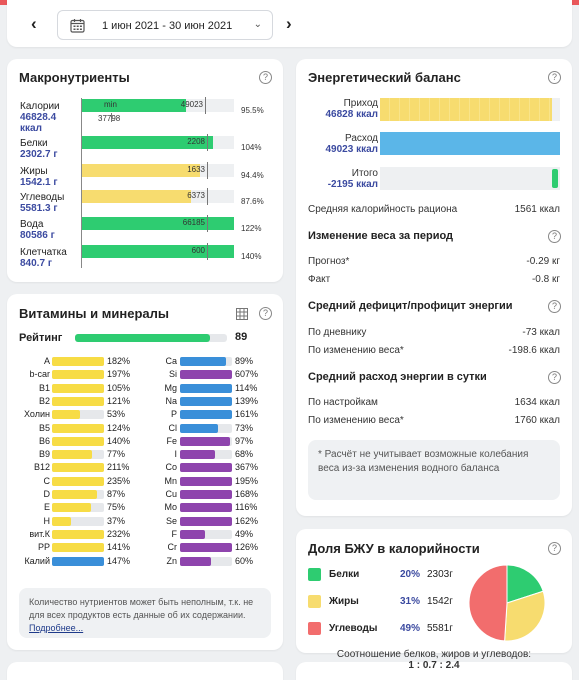 Image resolution: width=579 pixels, height=680 pixels. What do you see at coordinates (35, 154) in the screenshot?
I see `macro-amount: 2302.7` at bounding box center [35, 154].